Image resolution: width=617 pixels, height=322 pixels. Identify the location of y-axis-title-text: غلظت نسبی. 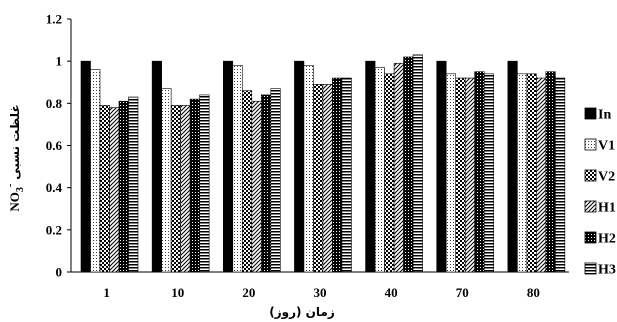
(15, 141).